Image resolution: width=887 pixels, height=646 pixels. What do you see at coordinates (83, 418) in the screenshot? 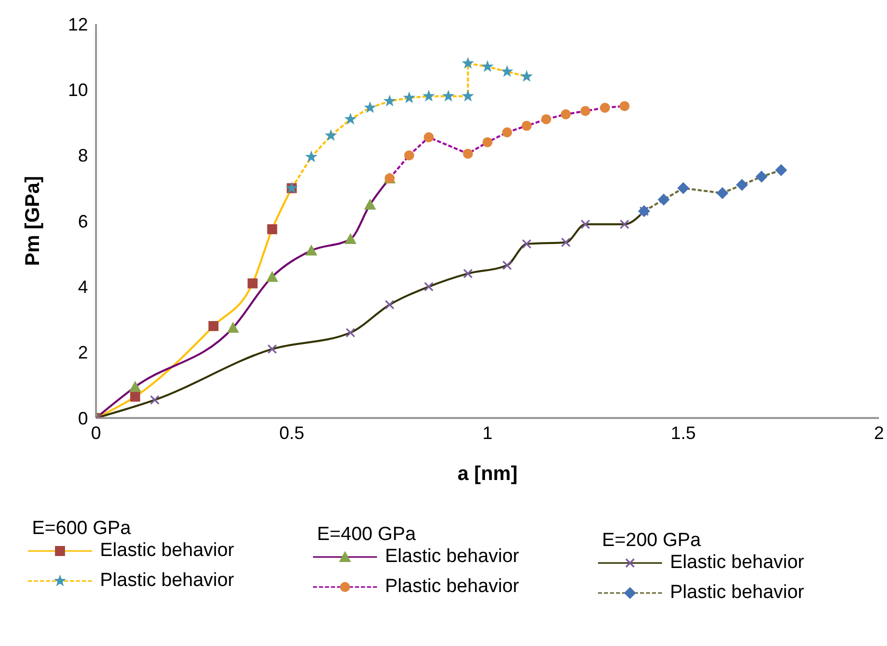
I see `y-tick-label: 0` at bounding box center [83, 418].